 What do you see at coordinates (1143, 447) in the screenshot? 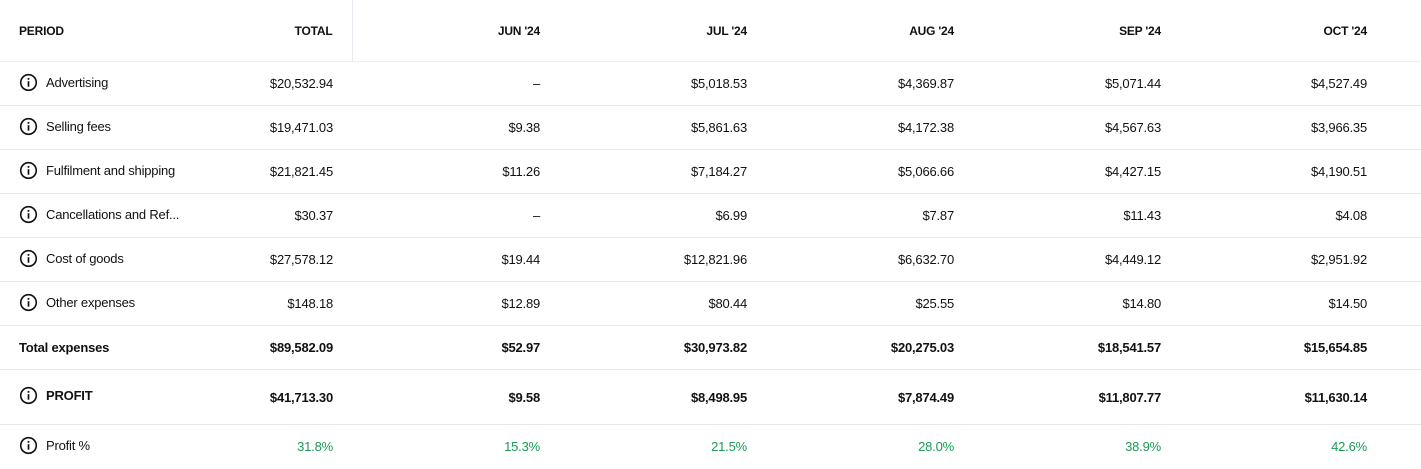
I see `value-cell: 38.9%` at bounding box center [1143, 447].